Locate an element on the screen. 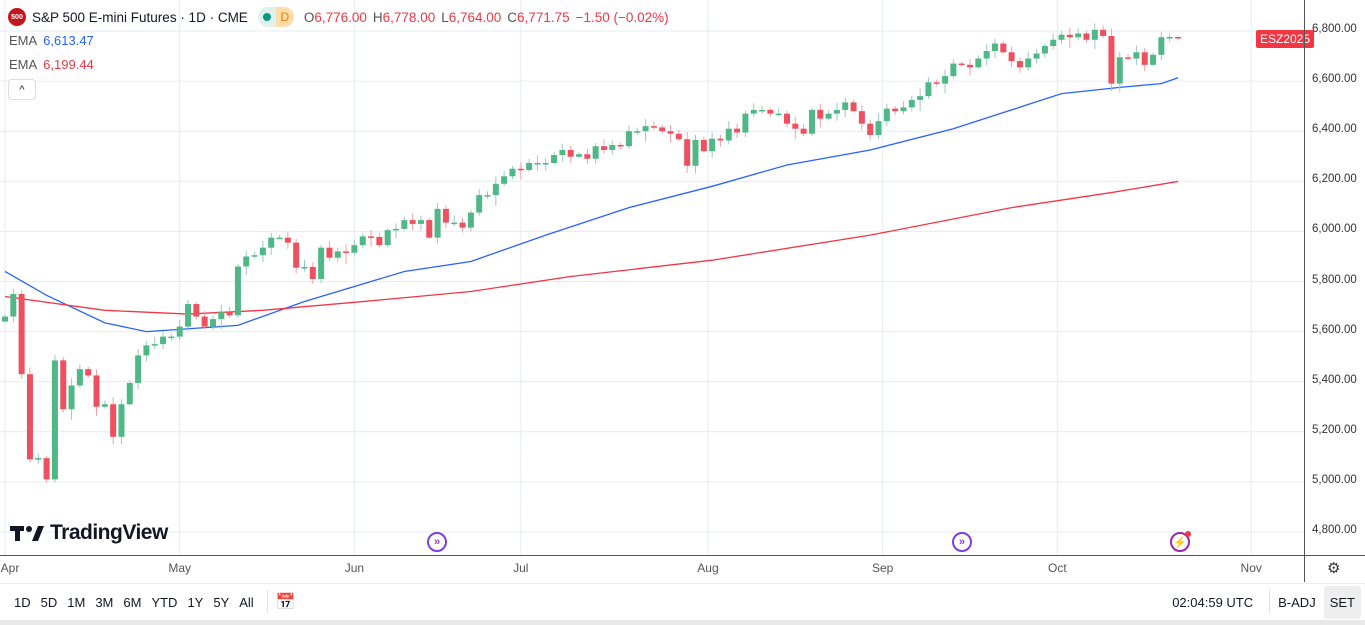  open-value: 6,776.00 is located at coordinates (340, 17).